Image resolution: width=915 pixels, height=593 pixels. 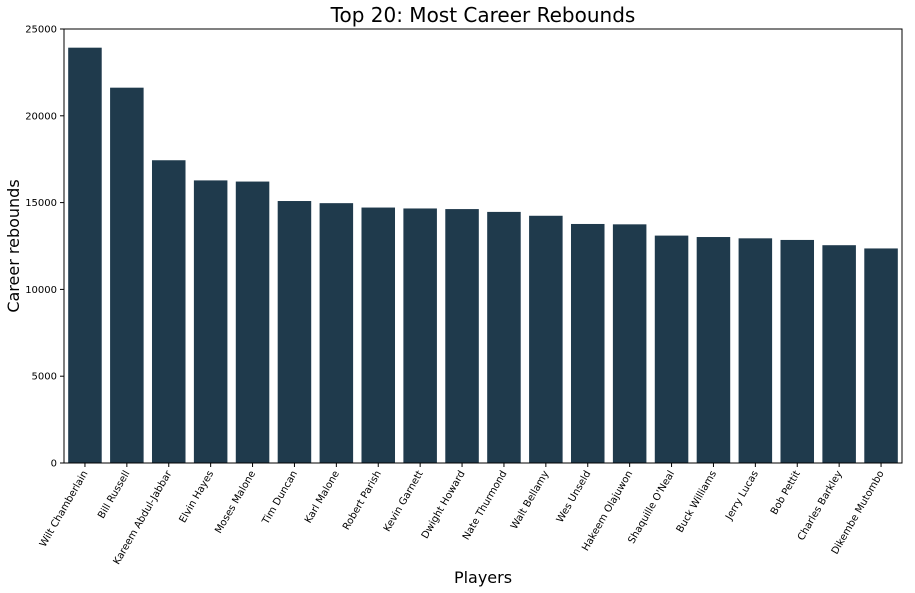 What do you see at coordinates (362, 500) in the screenshot?
I see `x-tick-label-7: Robert Parish` at bounding box center [362, 500].